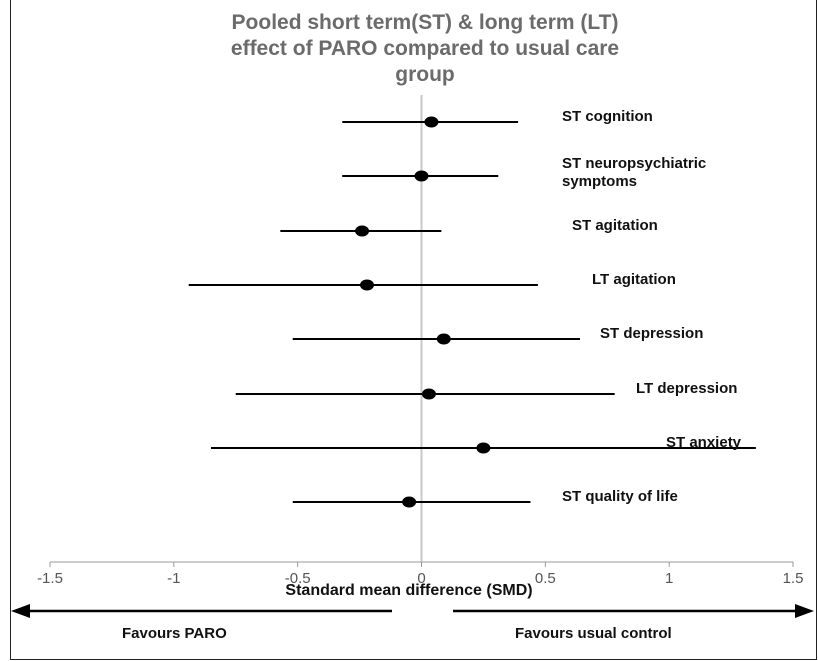 This screenshot has width=818, height=661. What do you see at coordinates (298, 578) in the screenshot?
I see `x-tick-label: -0.5` at bounding box center [298, 578].